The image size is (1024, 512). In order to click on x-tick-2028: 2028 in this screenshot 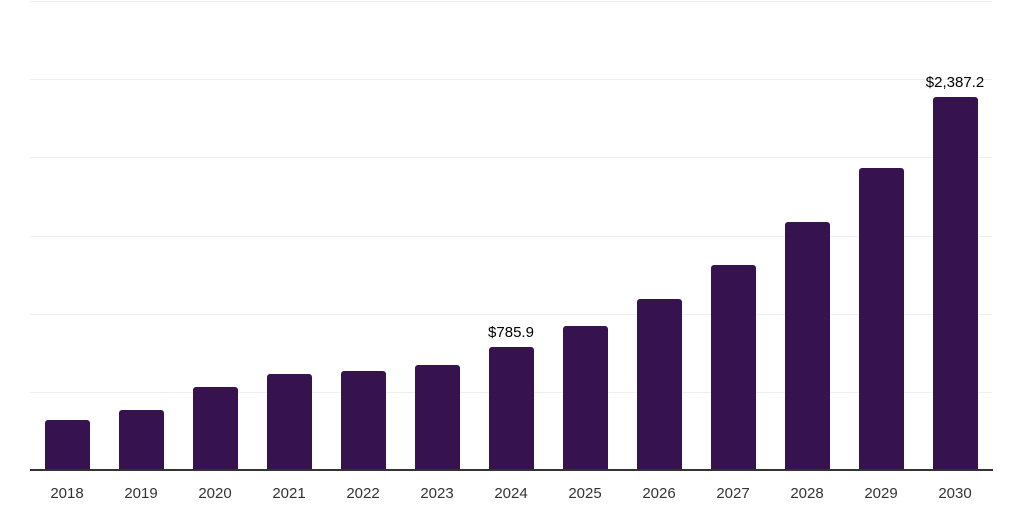, I will do `click(807, 493)`.